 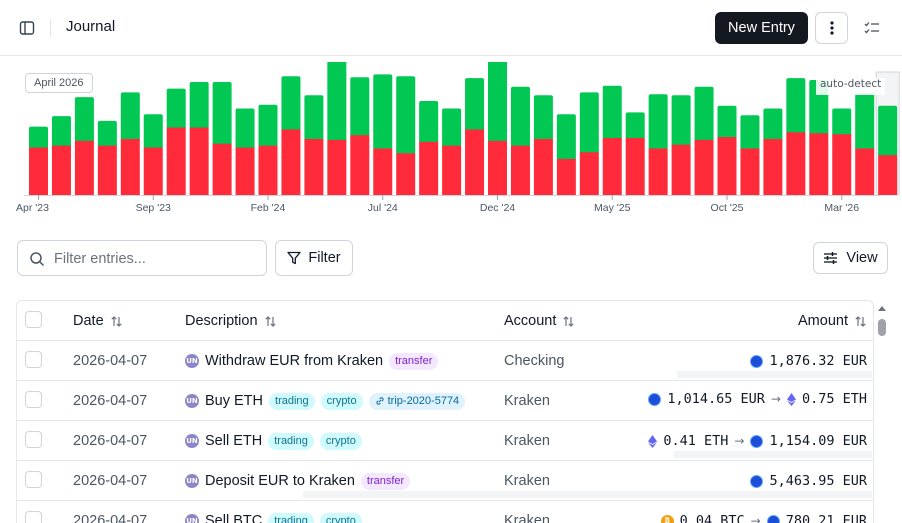 I want to click on new-entry-button: New Entry, so click(x=761, y=28).